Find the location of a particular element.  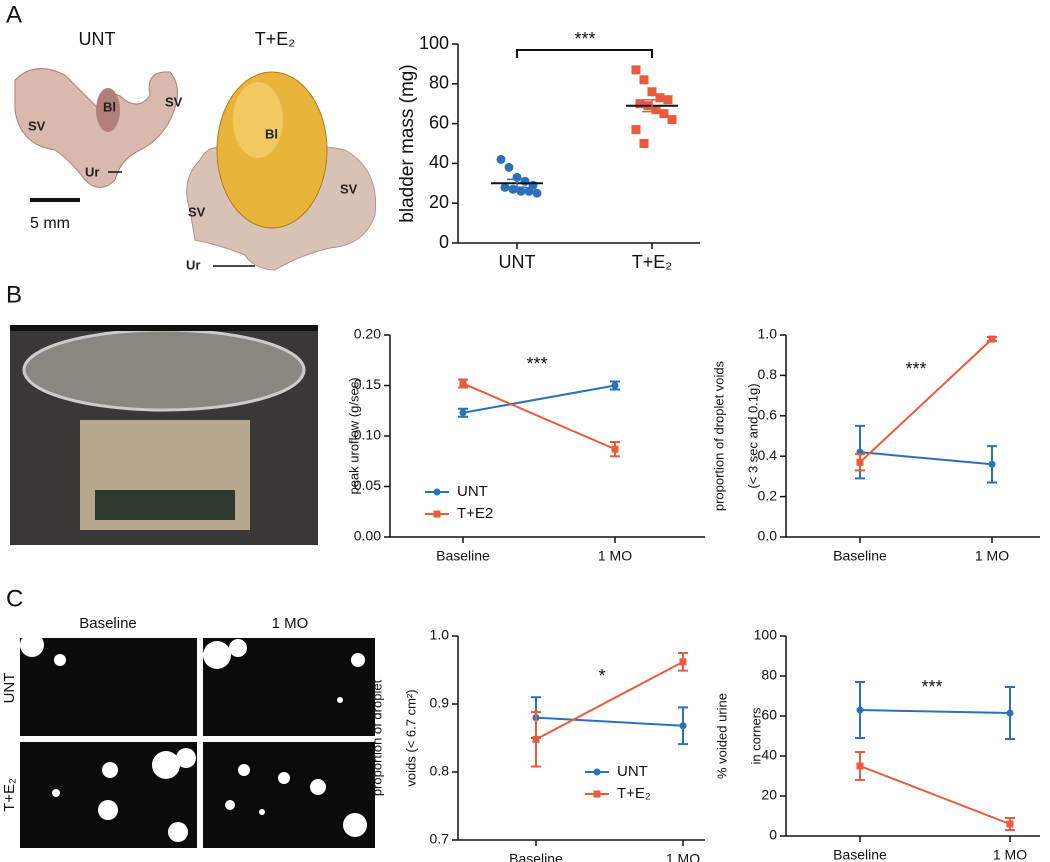

scale-label: 5 mm is located at coordinates (50, 223).